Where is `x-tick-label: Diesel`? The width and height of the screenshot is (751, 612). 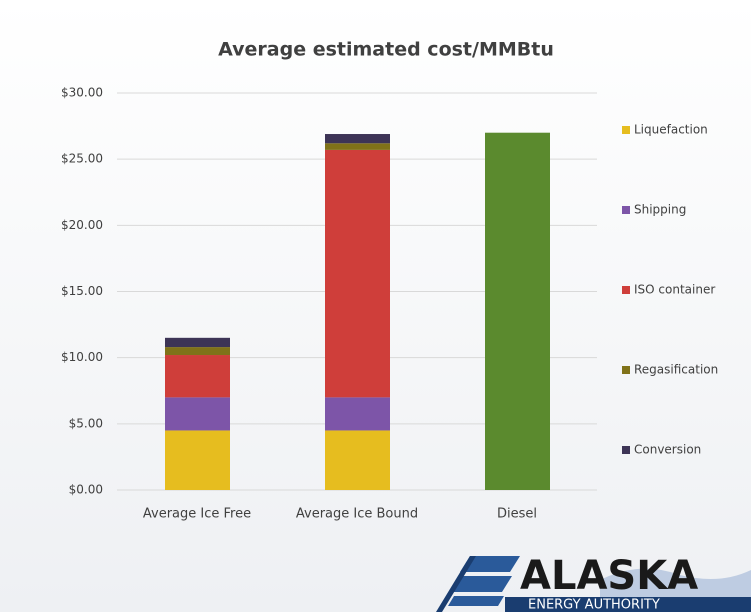
x-tick-label: Diesel is located at coordinates (517, 514).